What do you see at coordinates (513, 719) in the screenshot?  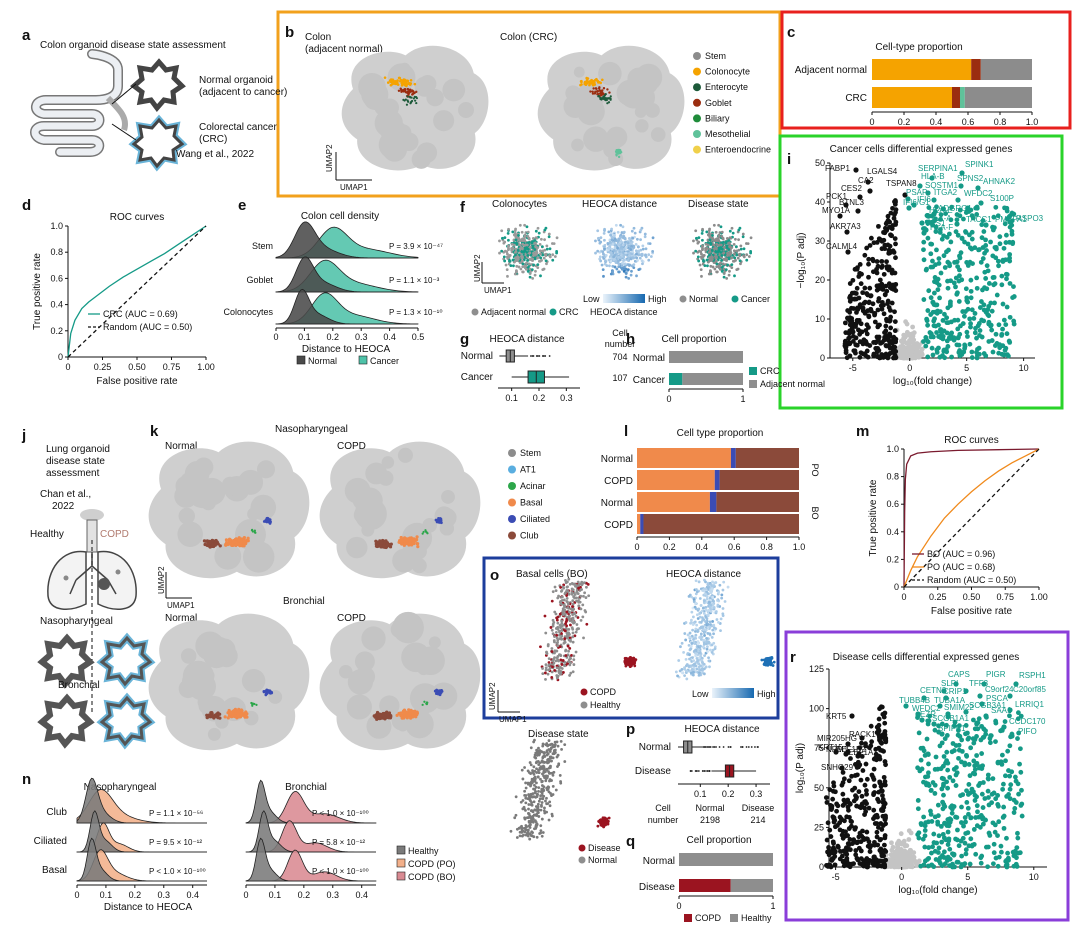 I see `umap-o-xaxis: UMAP1` at bounding box center [513, 719].